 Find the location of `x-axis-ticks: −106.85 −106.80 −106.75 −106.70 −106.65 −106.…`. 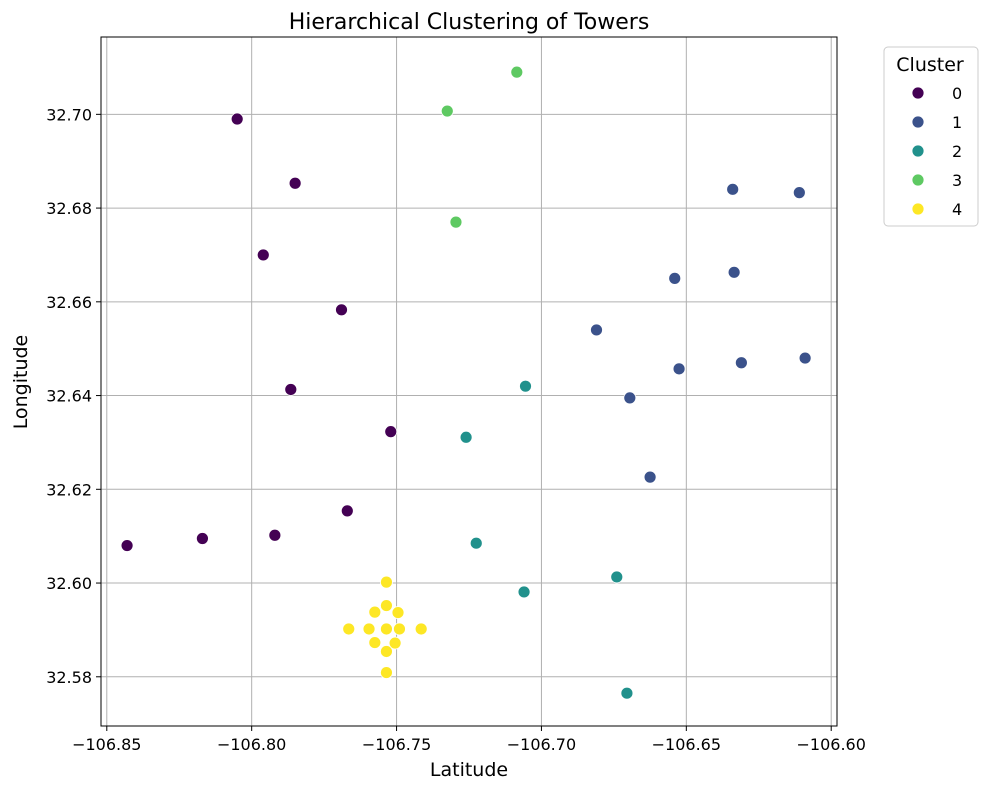

x-axis-ticks: −106.85 −106.80 −106.75 −106.70 −106.65 −106.… is located at coordinates (469, 740).